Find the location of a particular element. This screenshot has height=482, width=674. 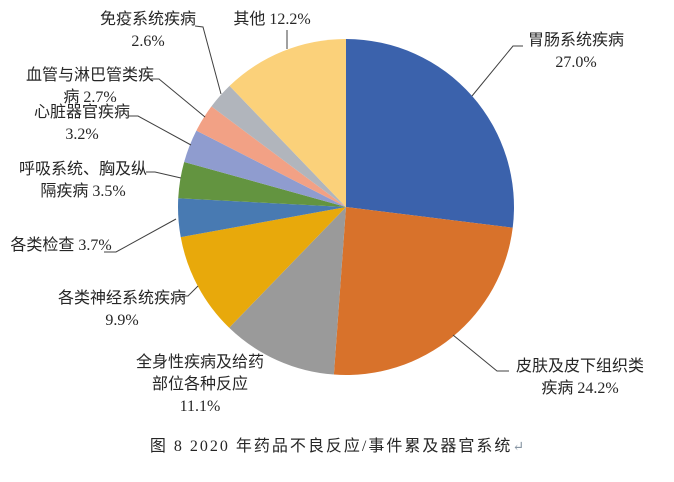

figure-caption: 图 8 2020 年药品不良反应/事件累及器官系统↵ is located at coordinates (337, 444).